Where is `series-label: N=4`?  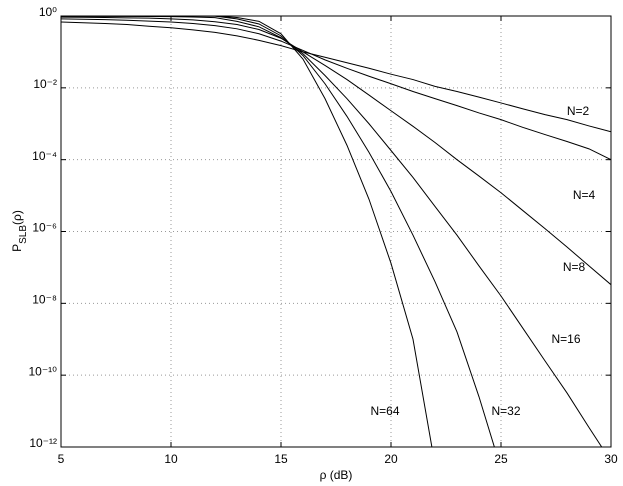
series-label: N=4 is located at coordinates (584, 195).